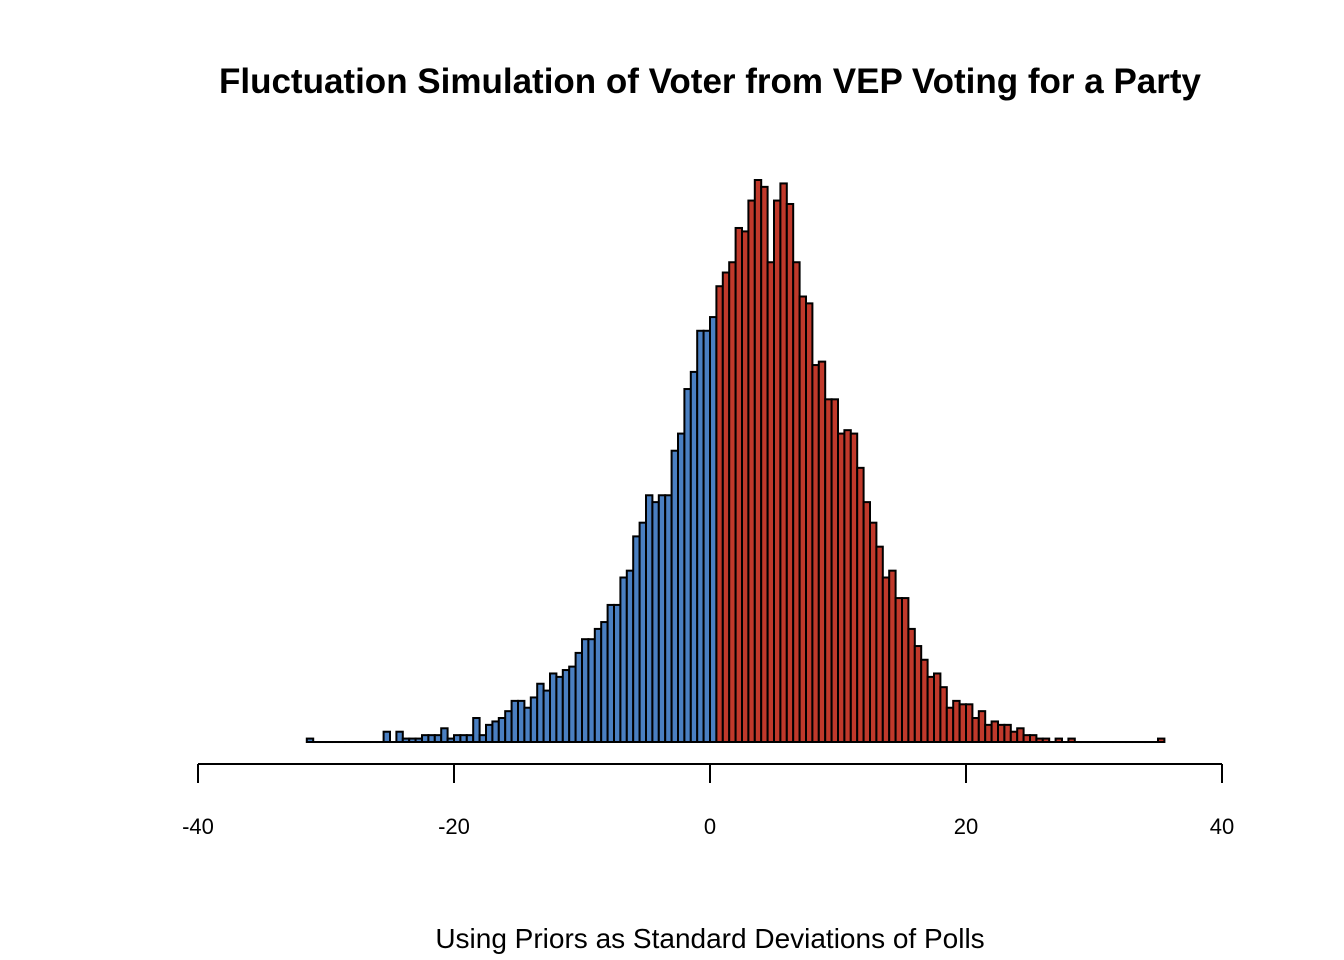  What do you see at coordinates (454, 826) in the screenshot?
I see `x-tick-label: -20` at bounding box center [454, 826].